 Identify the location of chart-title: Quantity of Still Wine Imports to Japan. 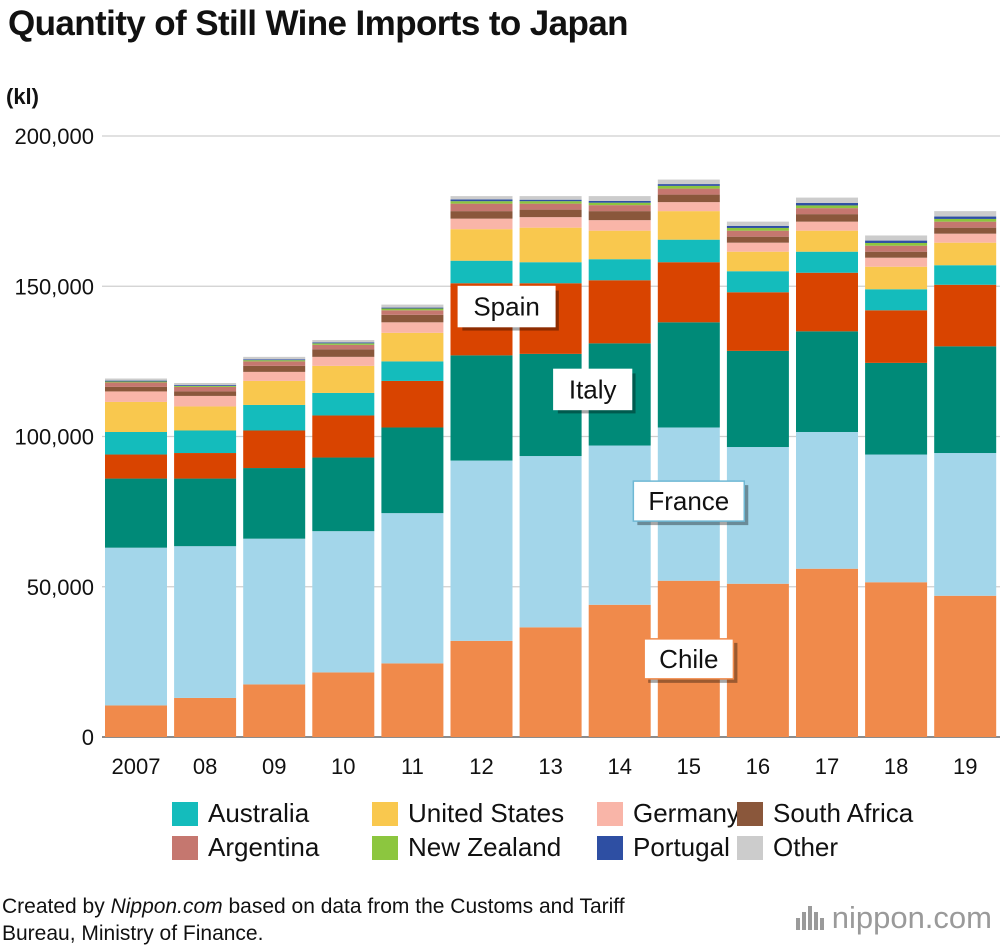
(318, 23).